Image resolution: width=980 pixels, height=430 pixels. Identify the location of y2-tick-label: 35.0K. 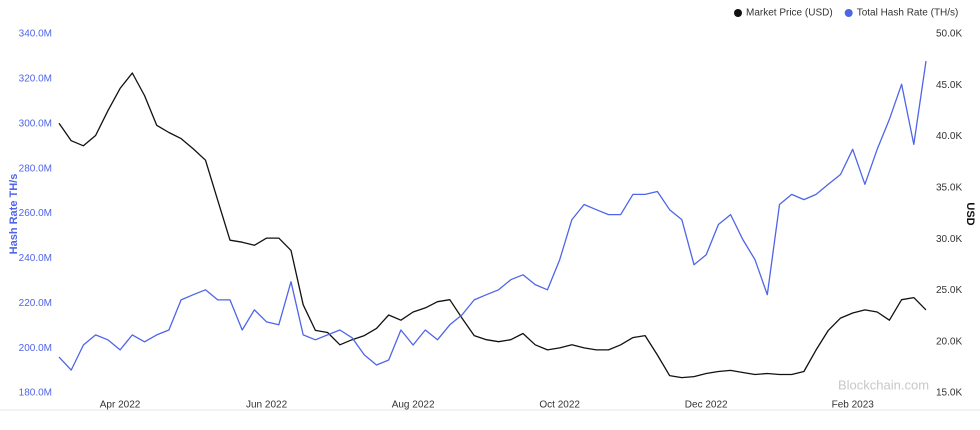
(949, 187).